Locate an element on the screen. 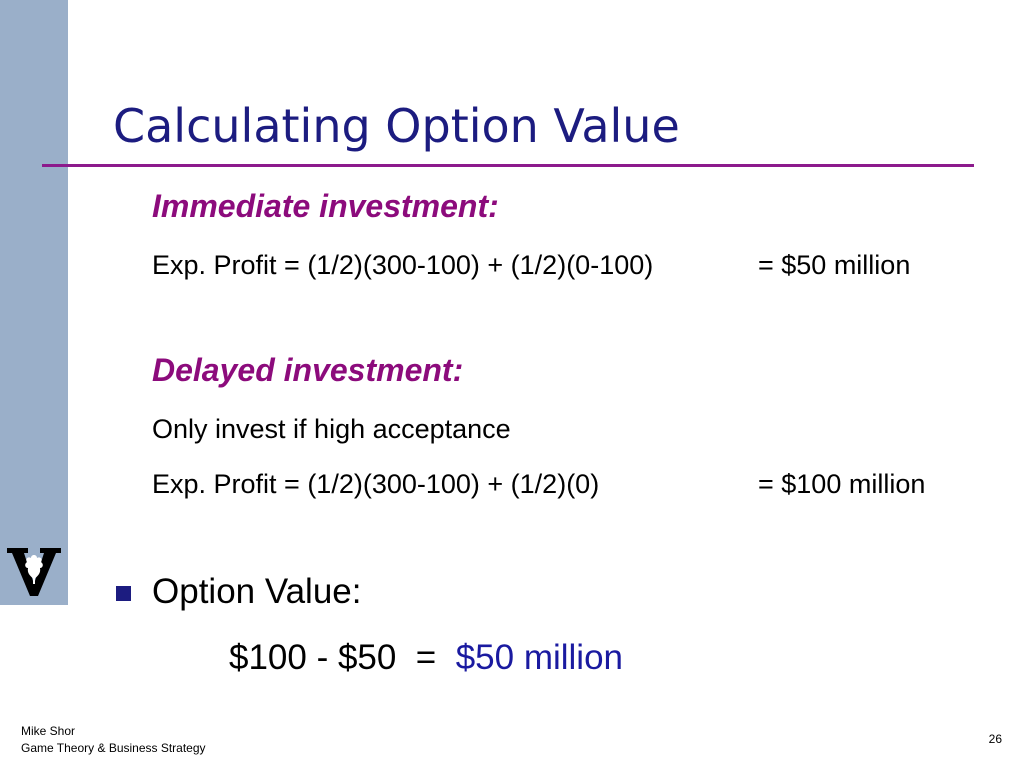 The height and width of the screenshot is (768, 1024). page-number: 26 is located at coordinates (995, 739).